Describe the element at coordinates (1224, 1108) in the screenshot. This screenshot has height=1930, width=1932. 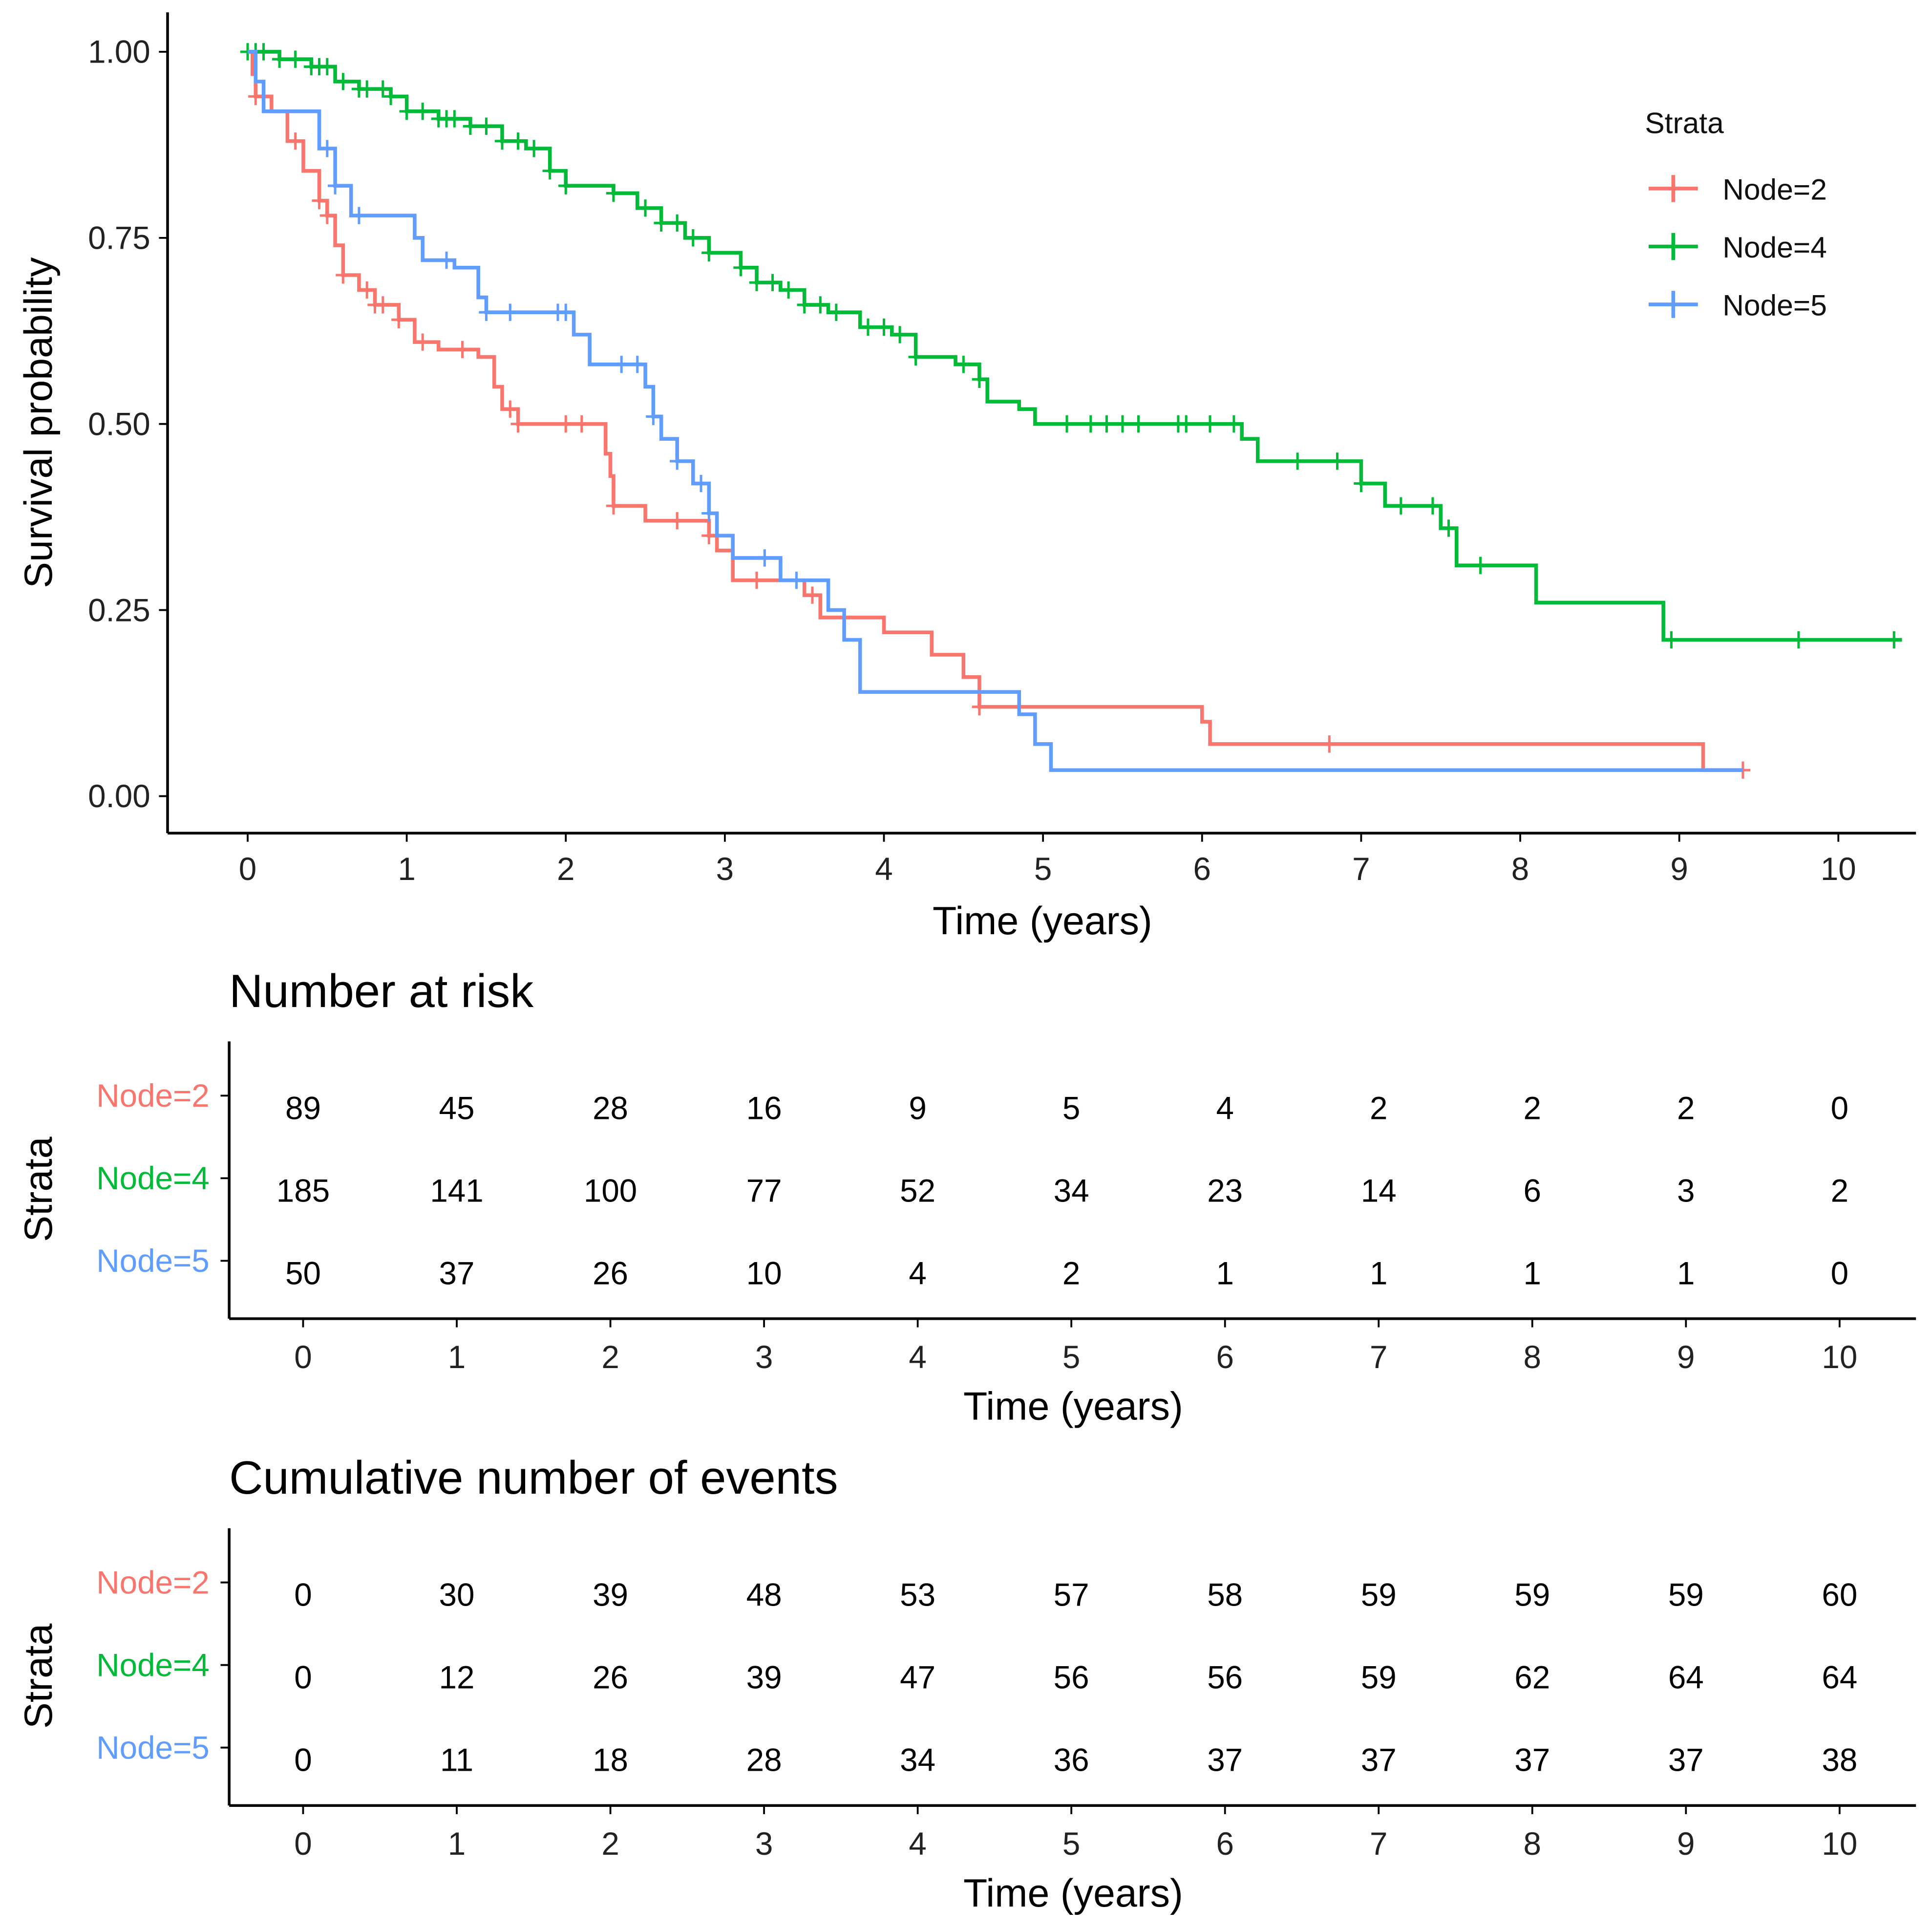
I see `table-cell: 4` at that location.